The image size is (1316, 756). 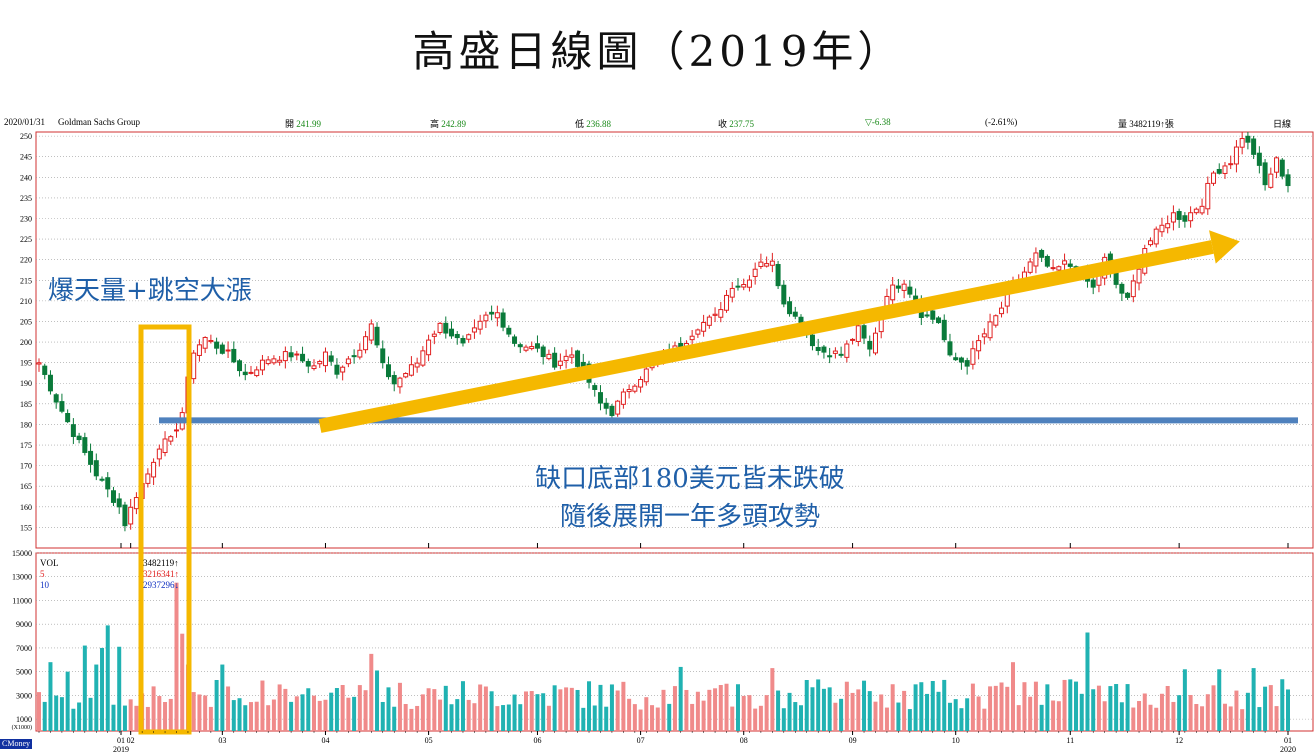 What do you see at coordinates (24, 719) in the screenshot?
I see `volume-tick-label: 1000` at bounding box center [24, 719].